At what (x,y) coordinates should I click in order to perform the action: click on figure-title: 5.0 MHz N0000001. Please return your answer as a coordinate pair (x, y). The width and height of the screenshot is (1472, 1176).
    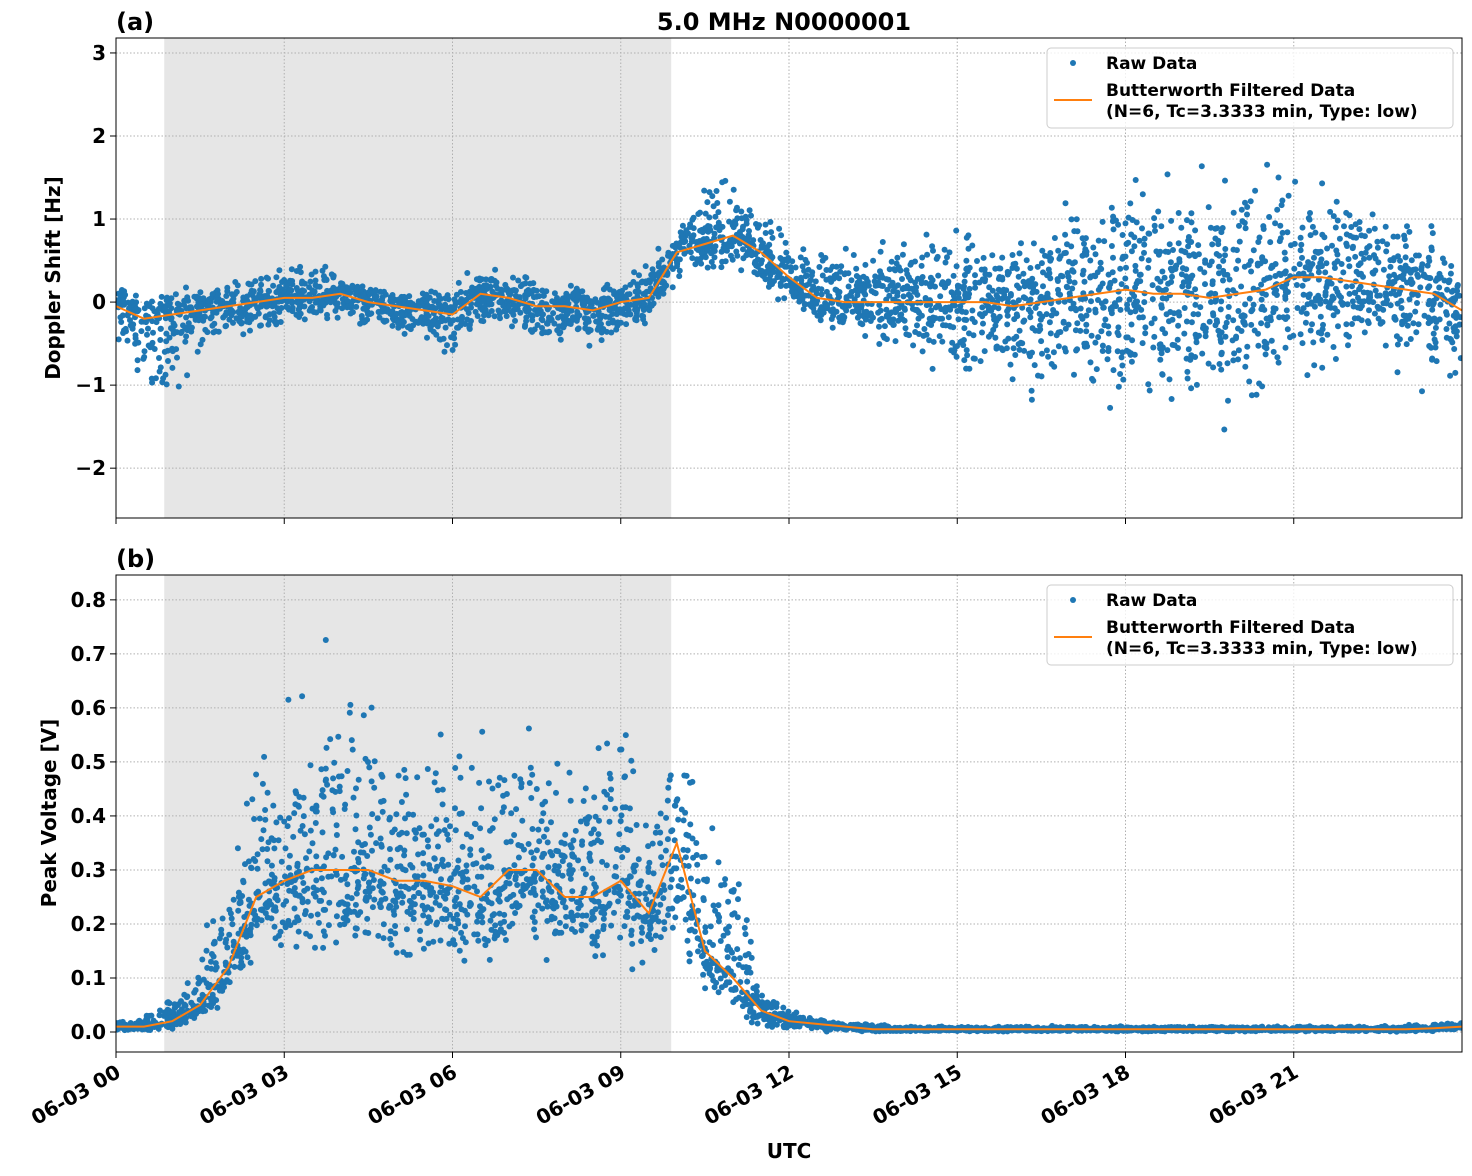
    Looking at the image, I should click on (784, 22).